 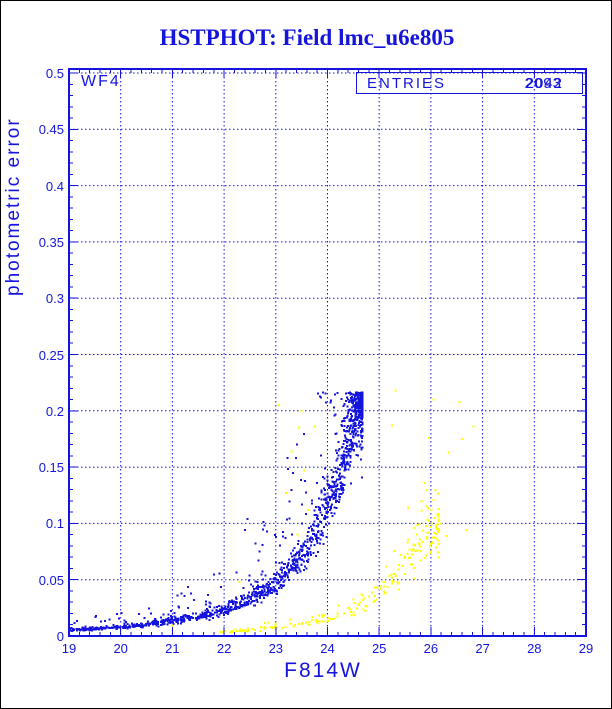 What do you see at coordinates (120, 648) in the screenshot?
I see `x-tick-label: 20` at bounding box center [120, 648].